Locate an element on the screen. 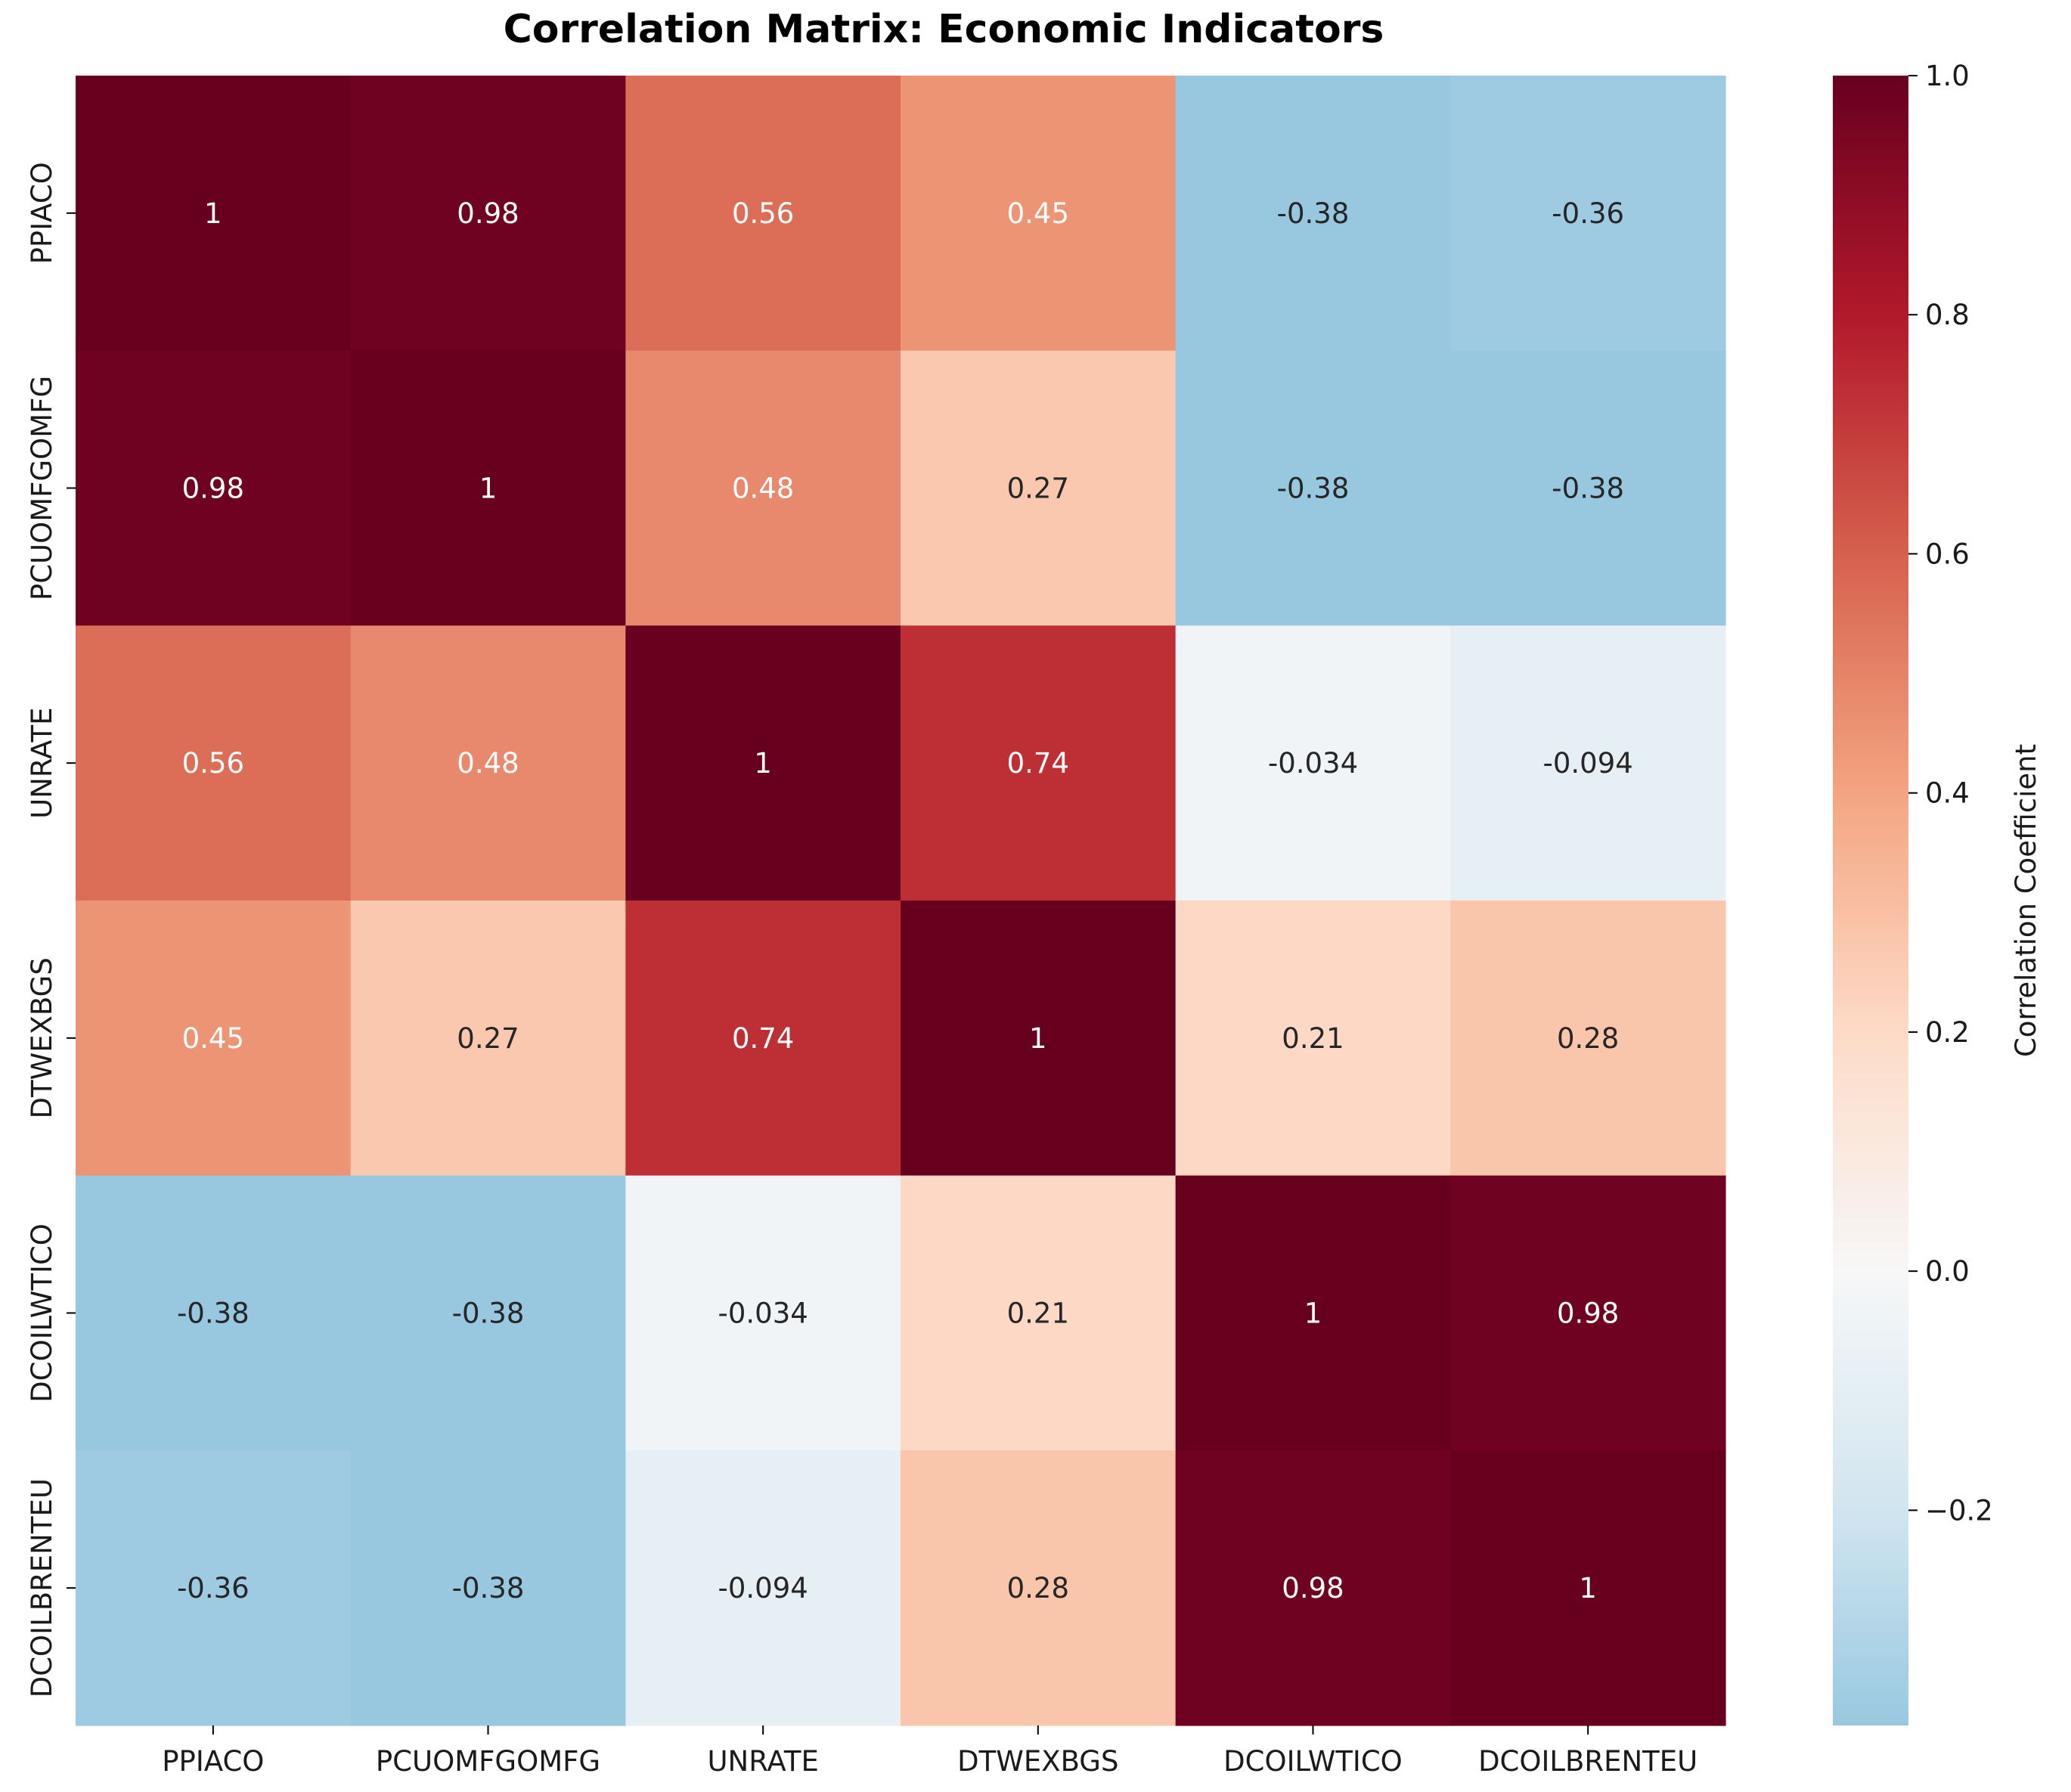 This screenshot has height=1792, width=2071. colorbar-gradient is located at coordinates (1871, 900).